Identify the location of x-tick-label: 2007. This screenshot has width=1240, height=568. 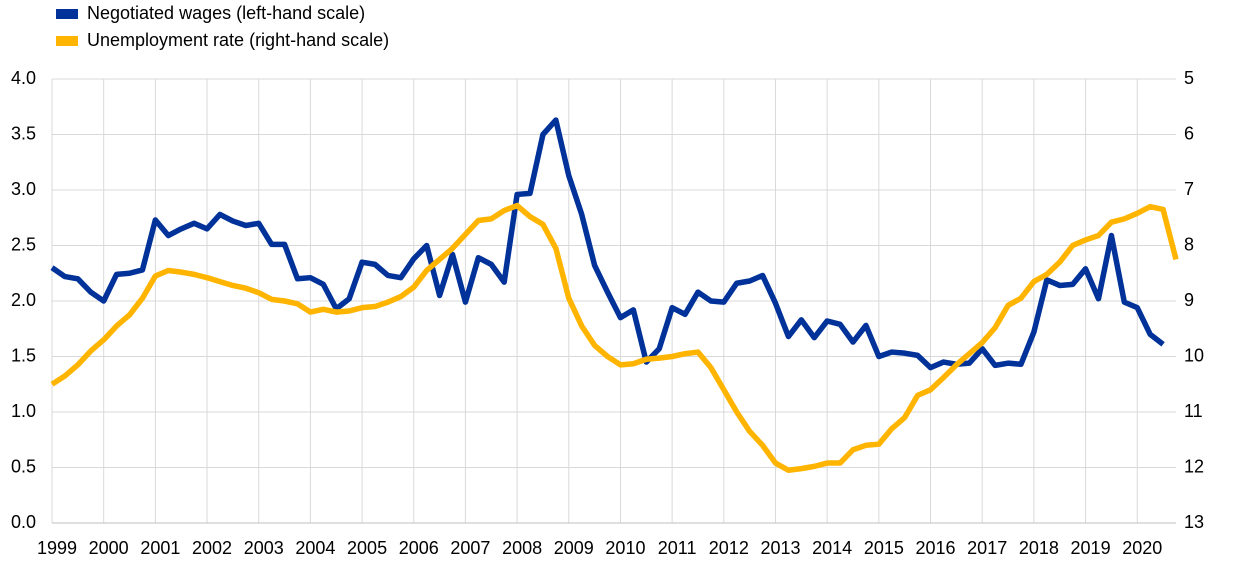
(470, 548).